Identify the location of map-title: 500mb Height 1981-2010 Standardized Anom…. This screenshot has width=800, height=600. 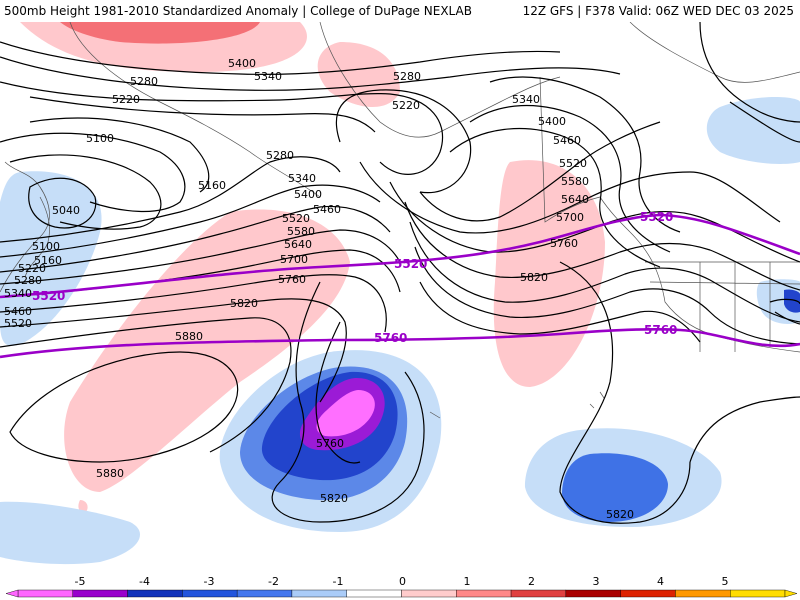
(238, 11).